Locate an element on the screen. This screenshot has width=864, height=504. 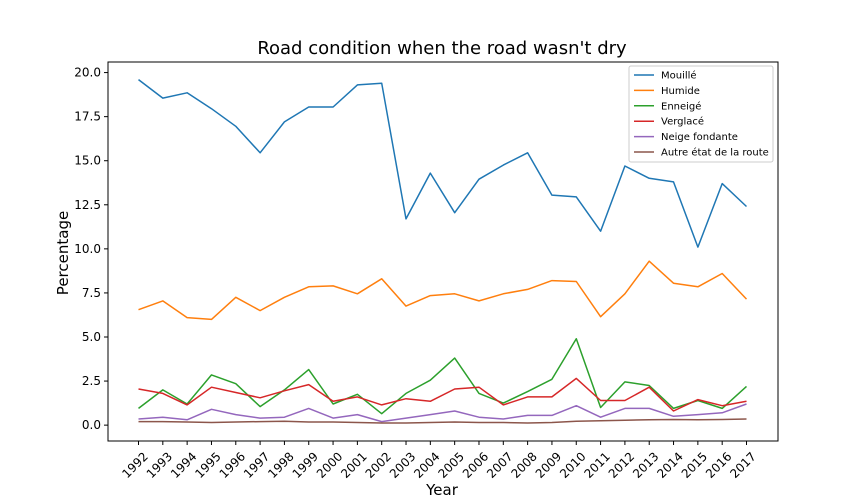
y-axis: 0.0 2.5 5.0 7.5 10.0 12.5 15.0 17.5 20.0 is located at coordinates (91, 249).